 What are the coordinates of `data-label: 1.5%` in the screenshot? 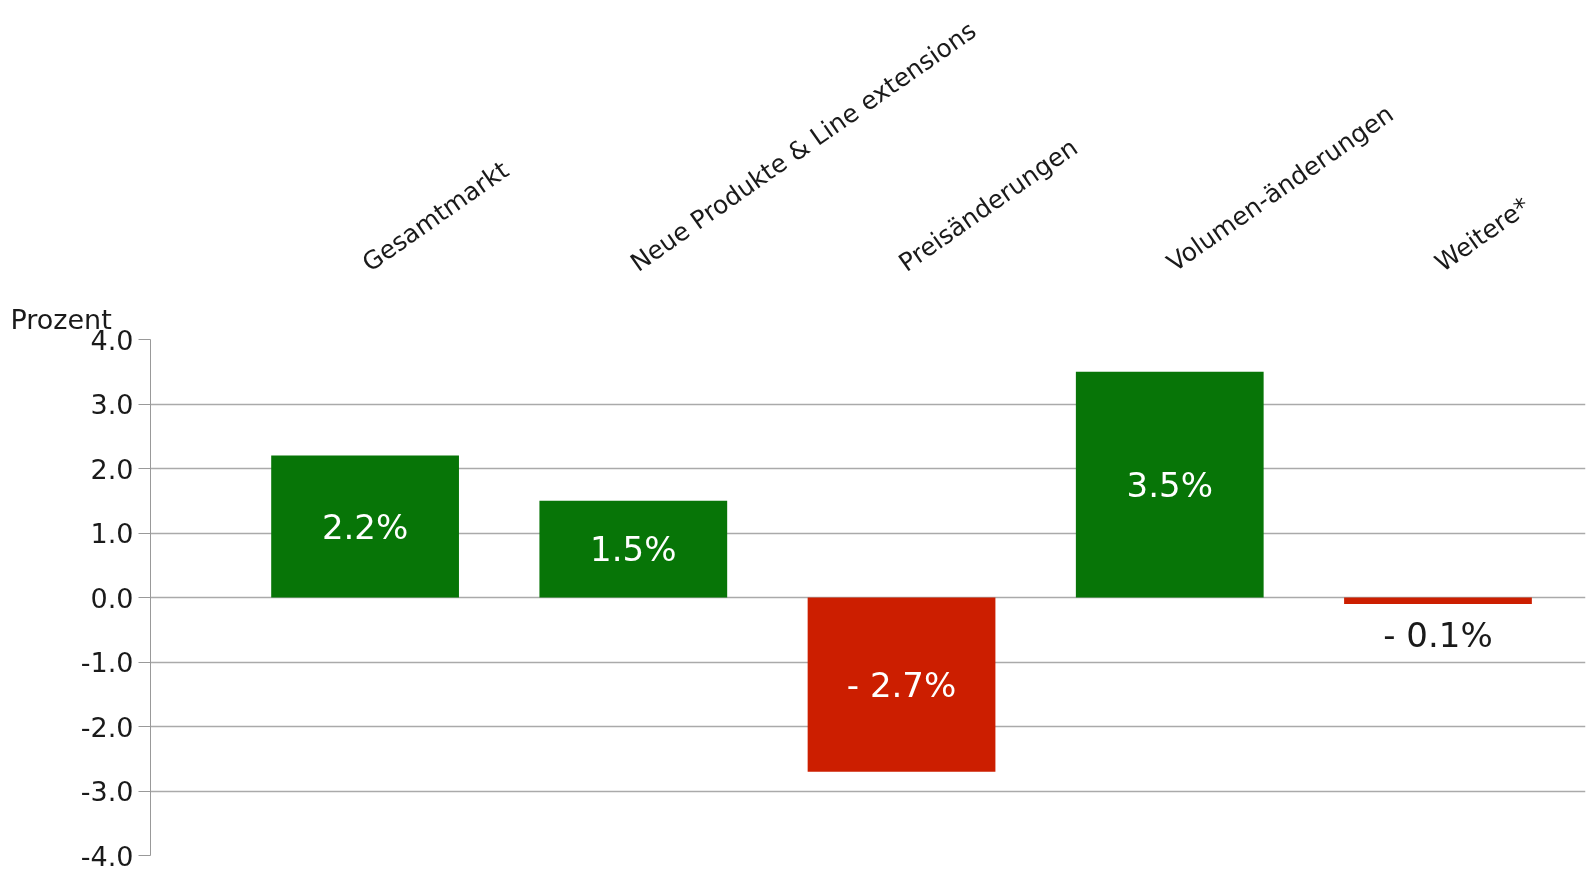 It's located at (633, 549).